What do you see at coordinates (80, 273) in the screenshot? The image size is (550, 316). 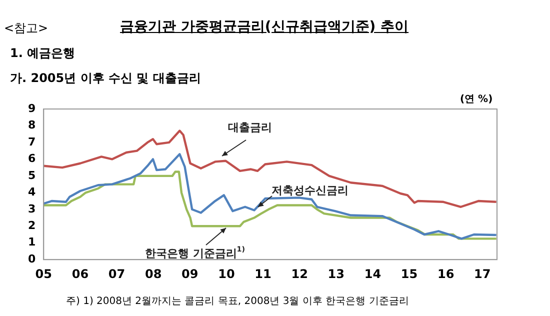 I see `x-tick-label: 06` at bounding box center [80, 273].